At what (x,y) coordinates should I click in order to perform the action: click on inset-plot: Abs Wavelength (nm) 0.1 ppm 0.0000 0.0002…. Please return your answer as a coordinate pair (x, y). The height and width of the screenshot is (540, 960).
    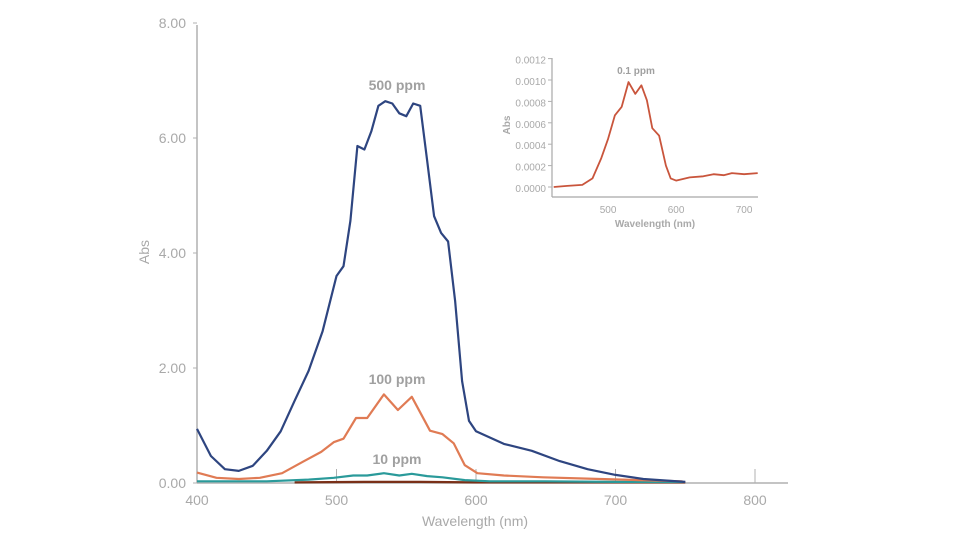
    Looking at the image, I should click on (630, 143).